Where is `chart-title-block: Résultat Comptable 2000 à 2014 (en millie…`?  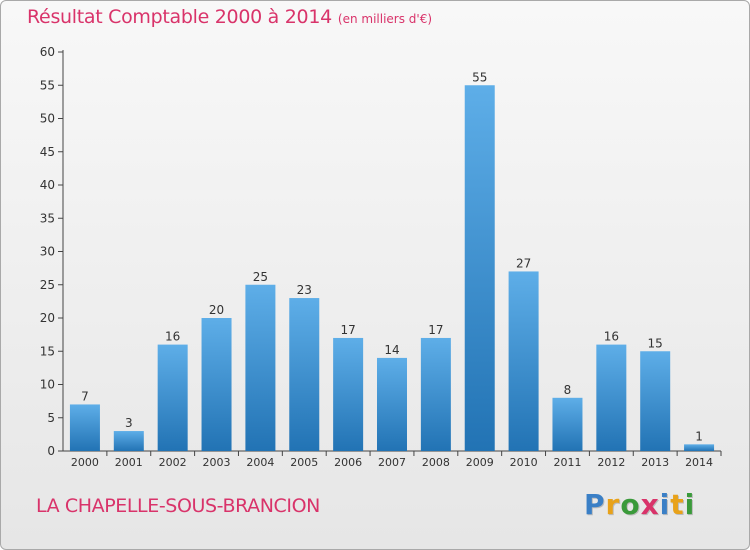 chart-title-block: Résultat Comptable 2000 à 2014 (en millie… is located at coordinates (229, 17).